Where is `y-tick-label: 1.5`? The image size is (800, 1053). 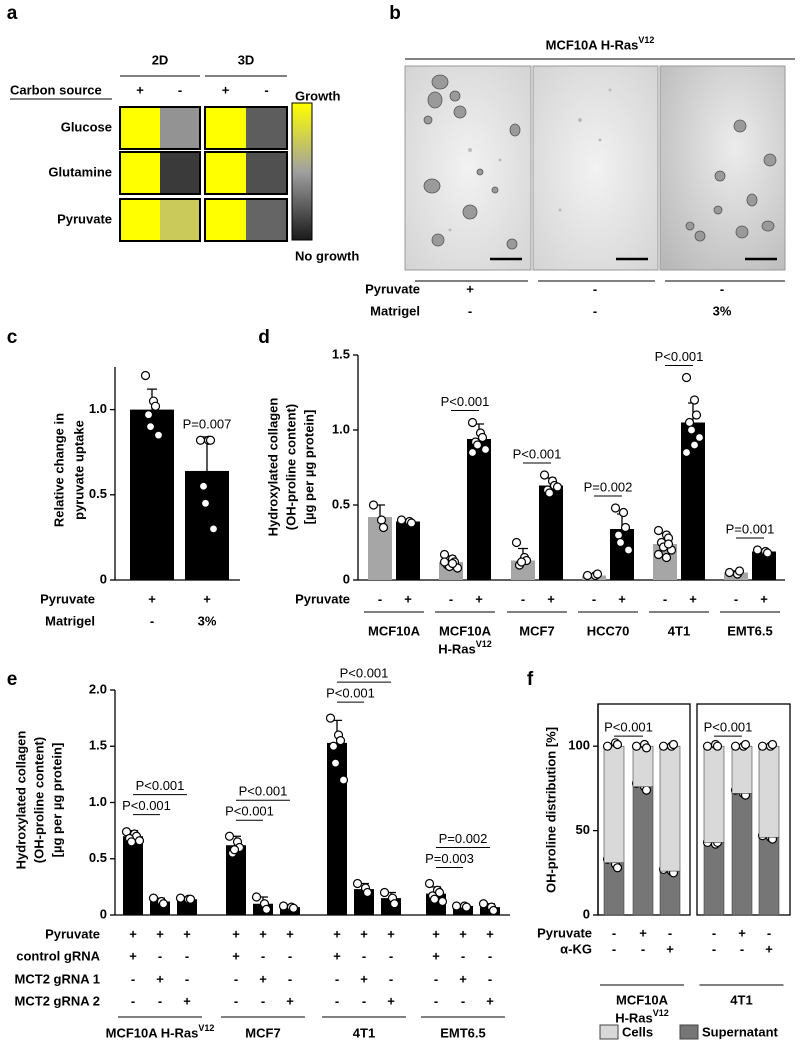 y-tick-label: 1.5 is located at coordinates (341, 353).